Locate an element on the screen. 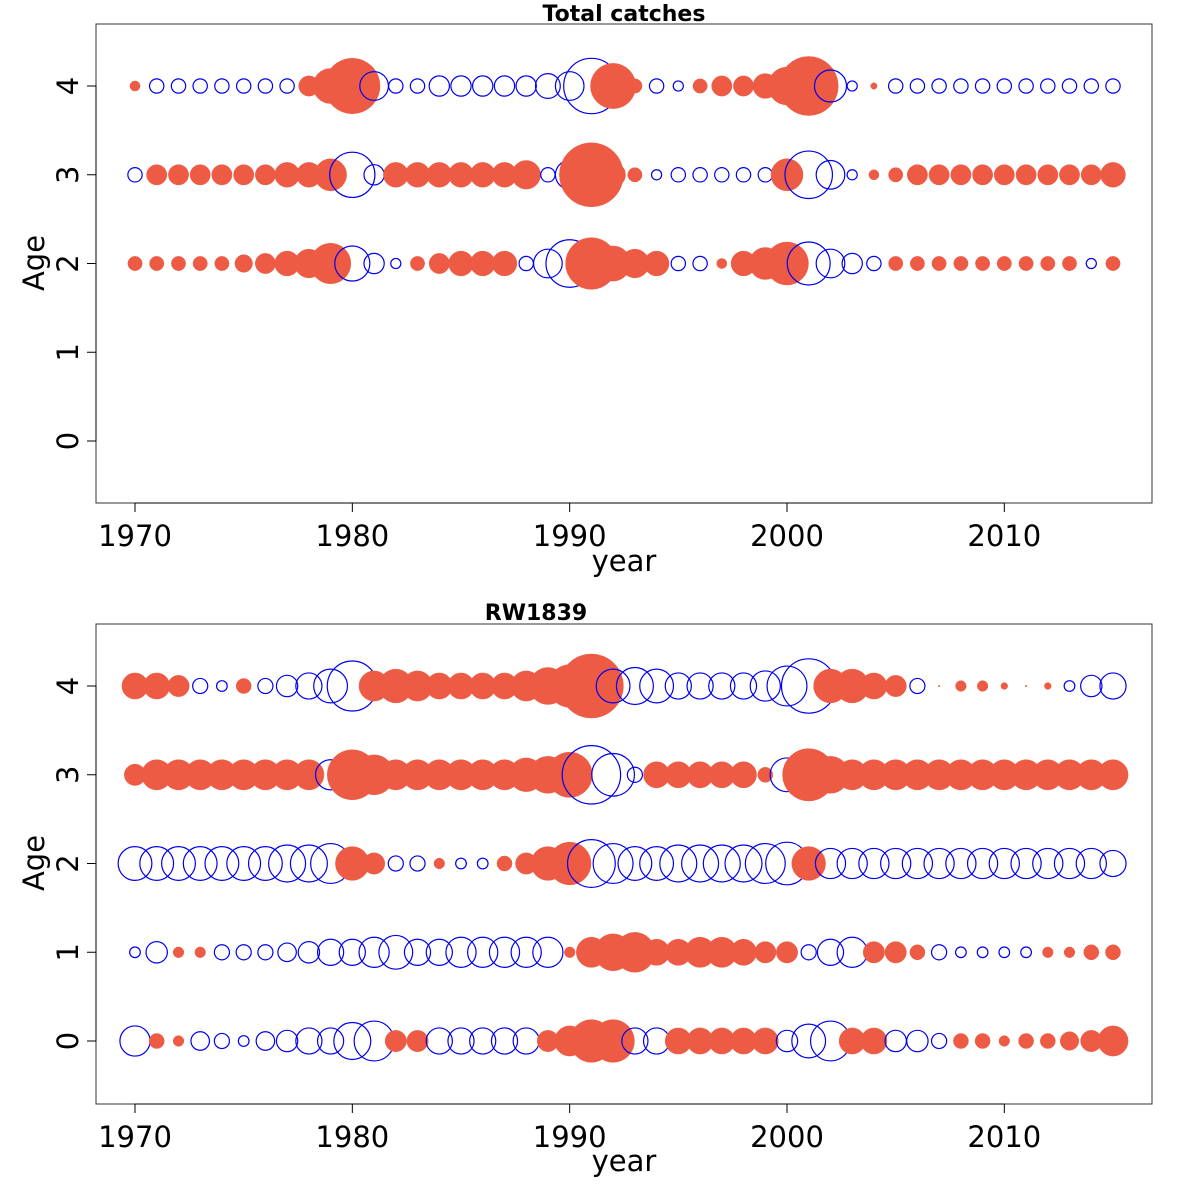  y-tick-label: 3 is located at coordinates (68, 775).